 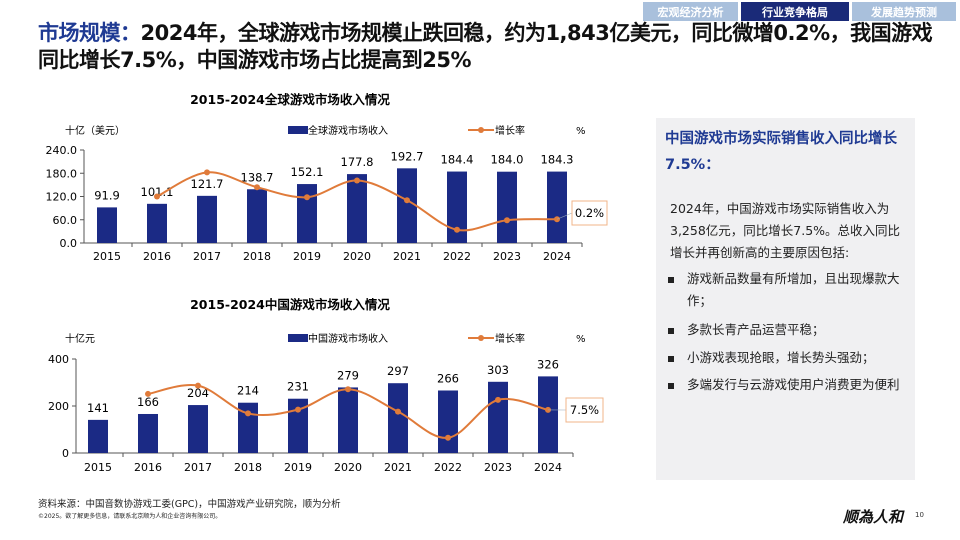 I want to click on chart-title: 2015-2024中国游戏市场收入情况, so click(x=290, y=304).